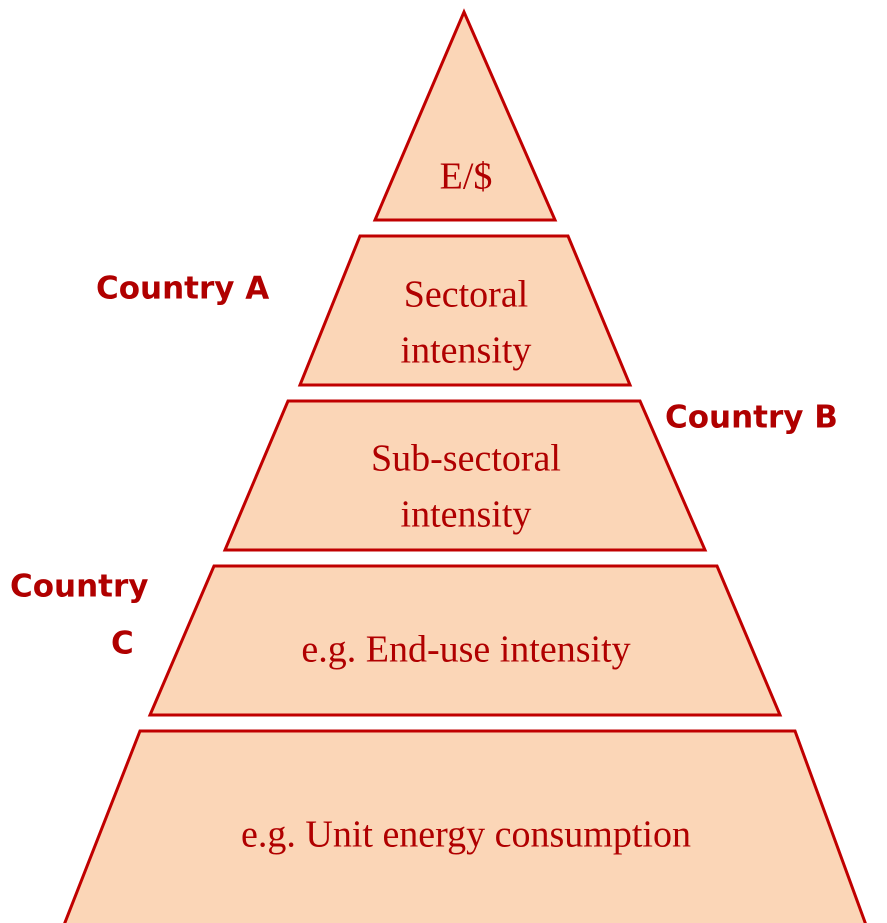 The image size is (887, 923). I want to click on country-label: C, so click(122, 644).